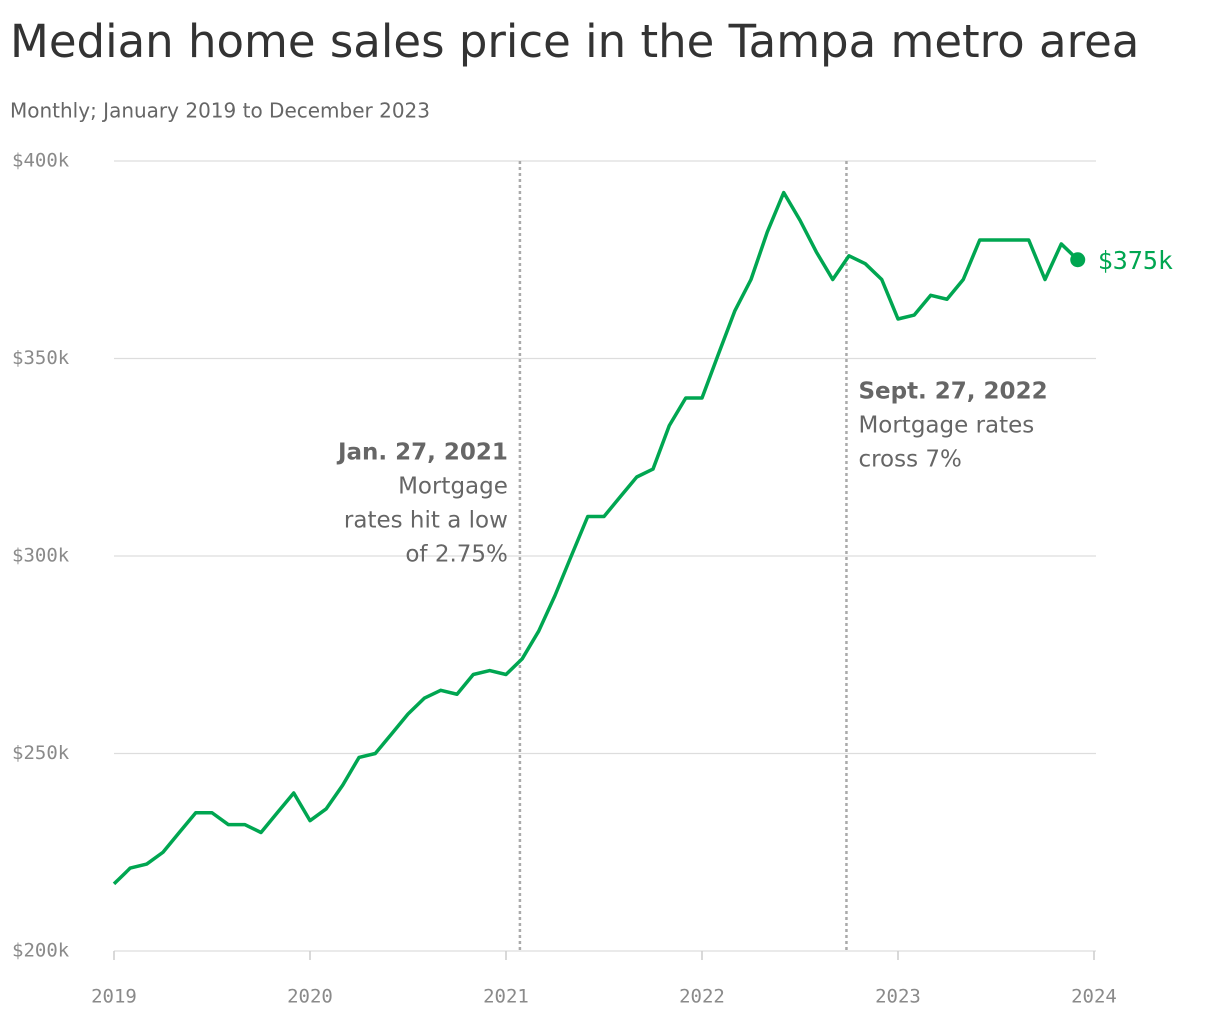 The image size is (1220, 1024). I want to click on y-tick-label: $400k, so click(41, 161).